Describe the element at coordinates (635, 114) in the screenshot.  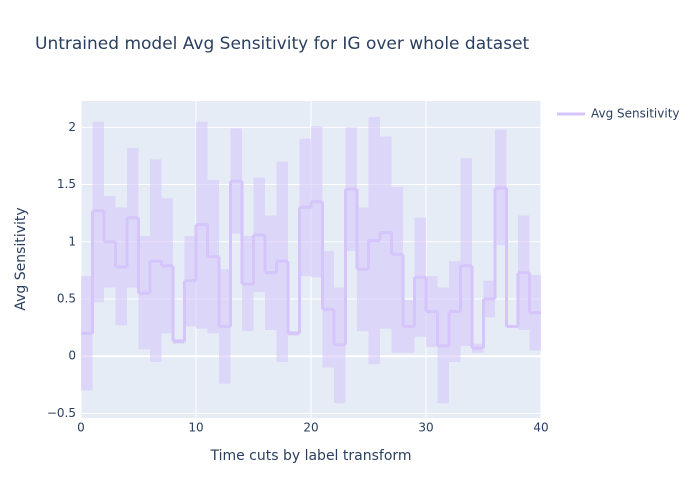
I see `legend-label: Avg Sensitivity` at that location.